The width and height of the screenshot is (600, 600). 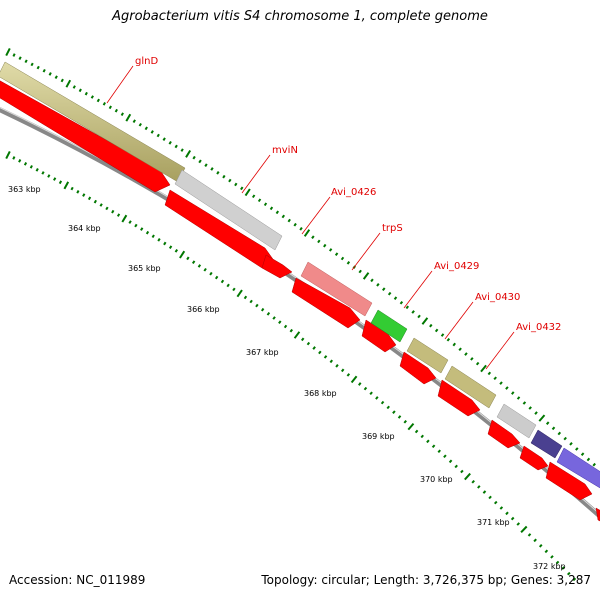 I want to click on gene-label-Avi_0426: Avi_0426, so click(x=353, y=192).